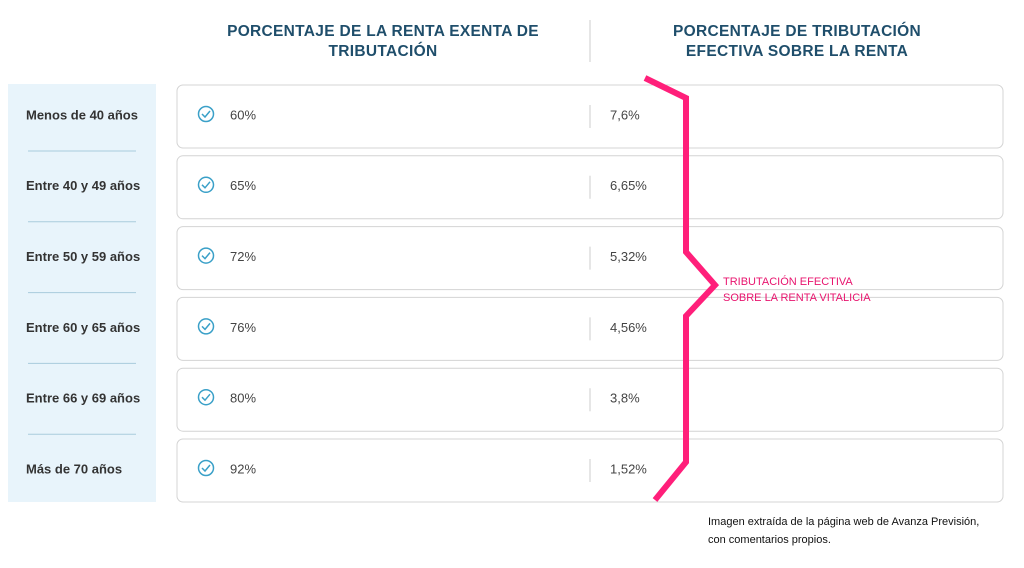  I want to click on tax-value: 7,6%, so click(625, 114).